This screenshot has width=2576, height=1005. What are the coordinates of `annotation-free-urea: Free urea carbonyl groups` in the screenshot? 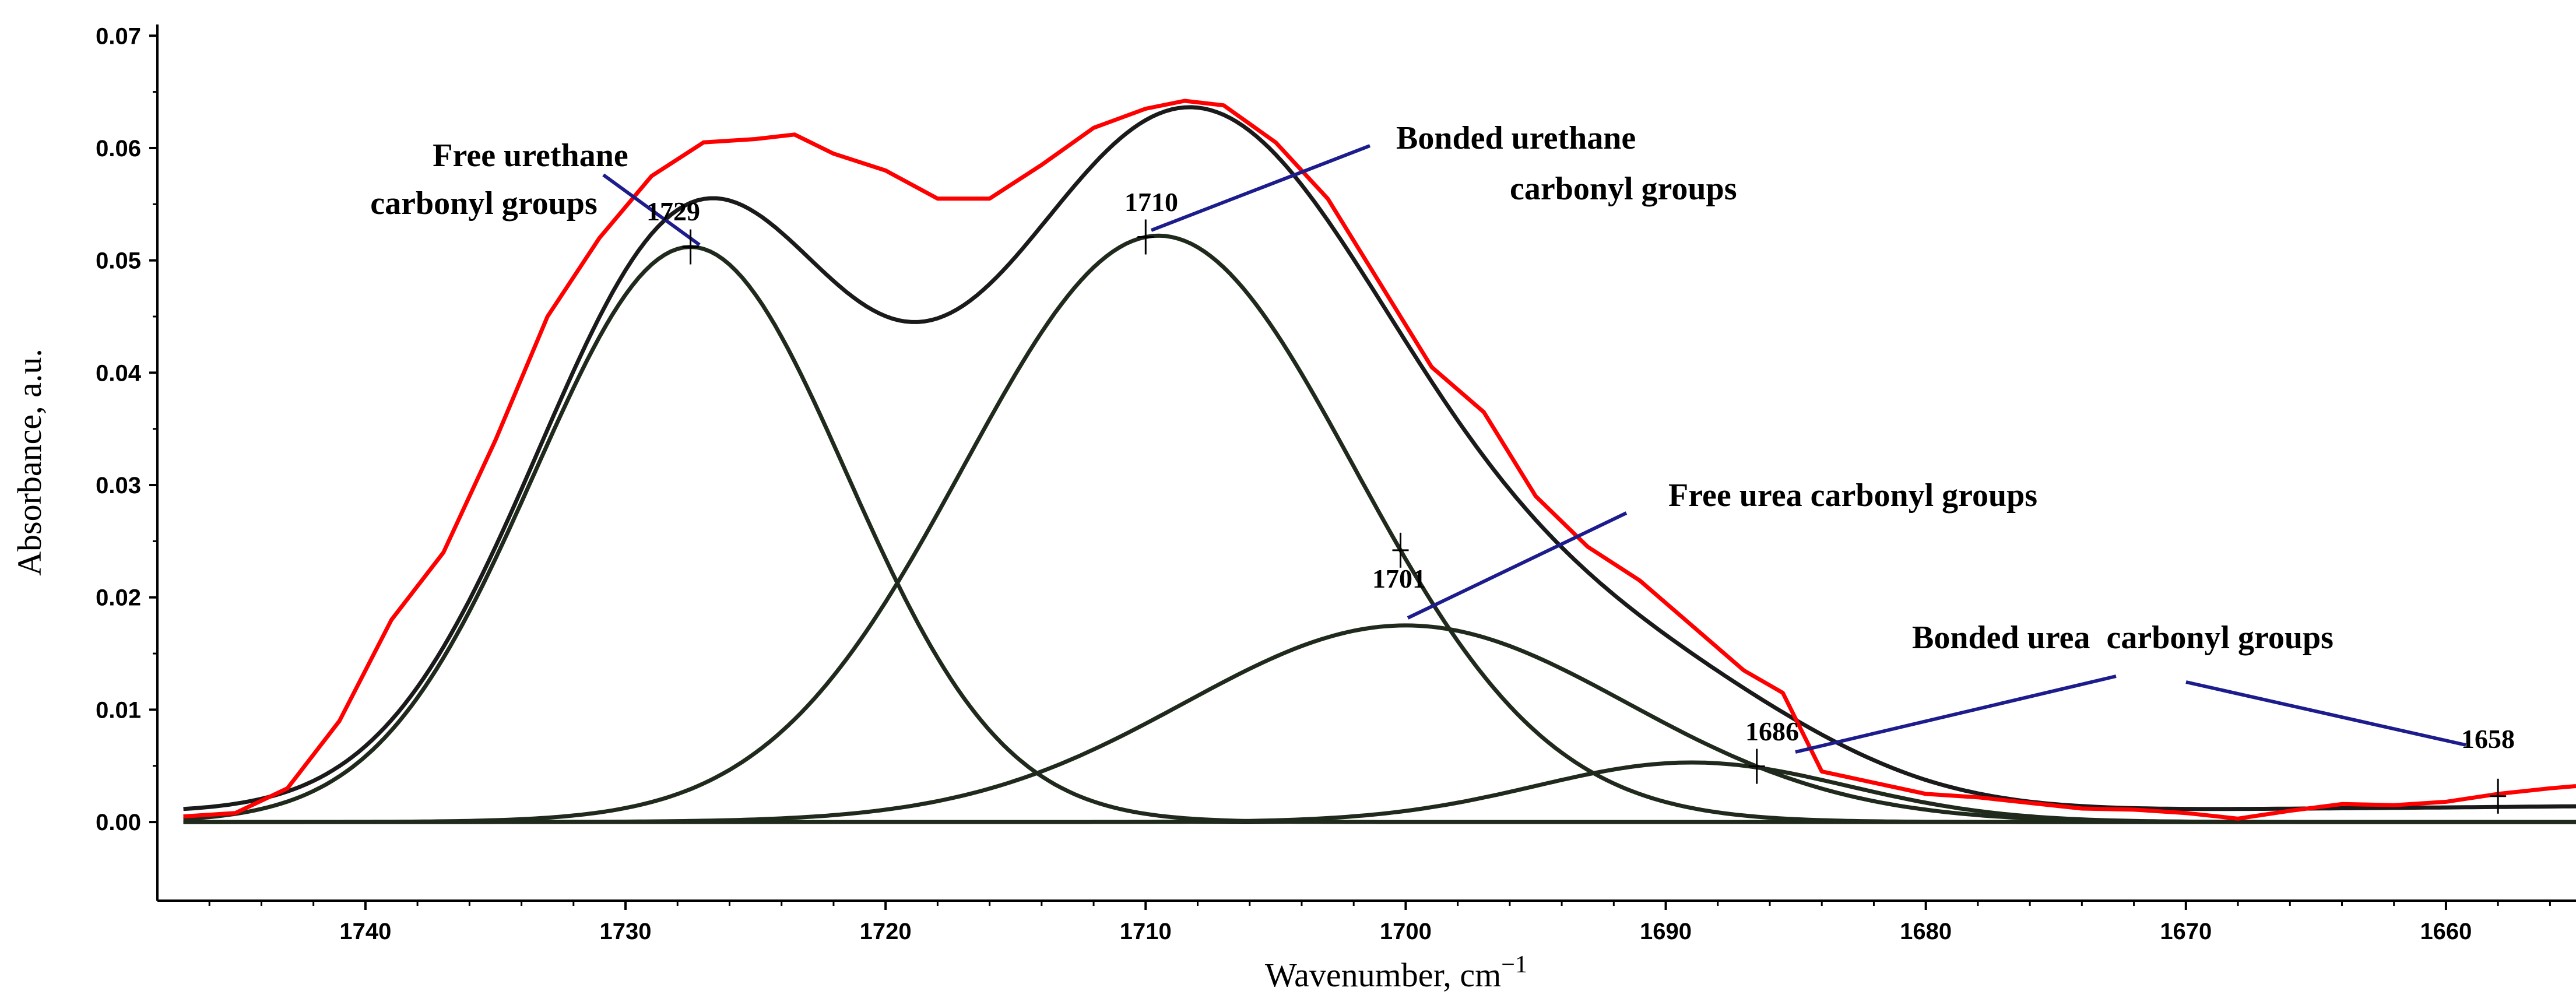 It's located at (1852, 495).